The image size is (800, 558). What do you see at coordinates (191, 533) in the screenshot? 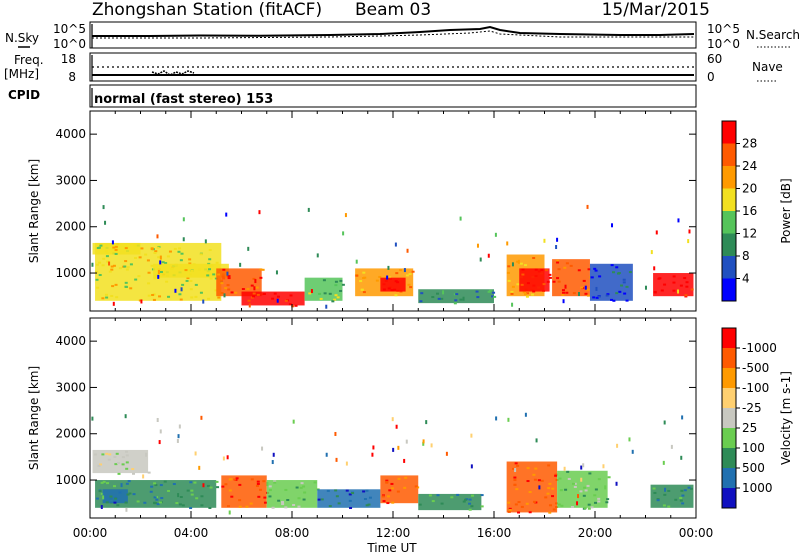
I see `x-tick-label: 04:00` at bounding box center [191, 533].